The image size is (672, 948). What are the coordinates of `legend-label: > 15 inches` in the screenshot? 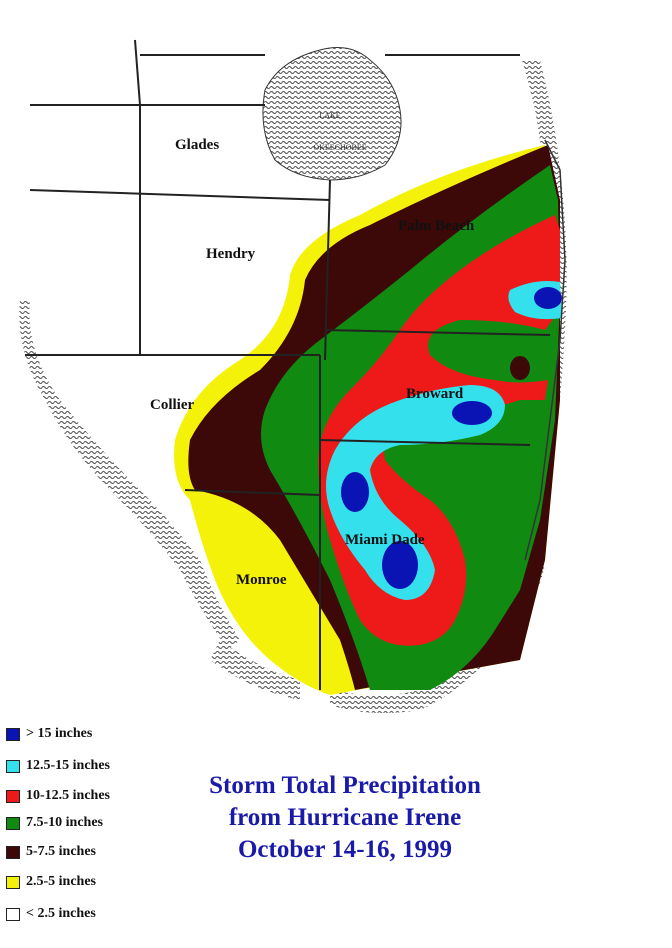 It's located at (59, 733).